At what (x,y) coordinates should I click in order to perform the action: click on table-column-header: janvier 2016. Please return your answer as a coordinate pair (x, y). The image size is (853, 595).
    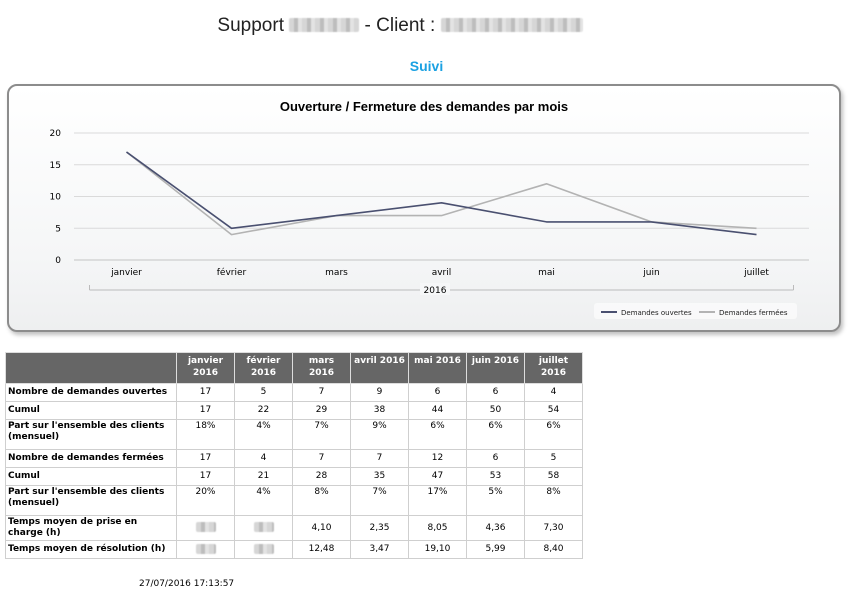
    Looking at the image, I should click on (205, 368).